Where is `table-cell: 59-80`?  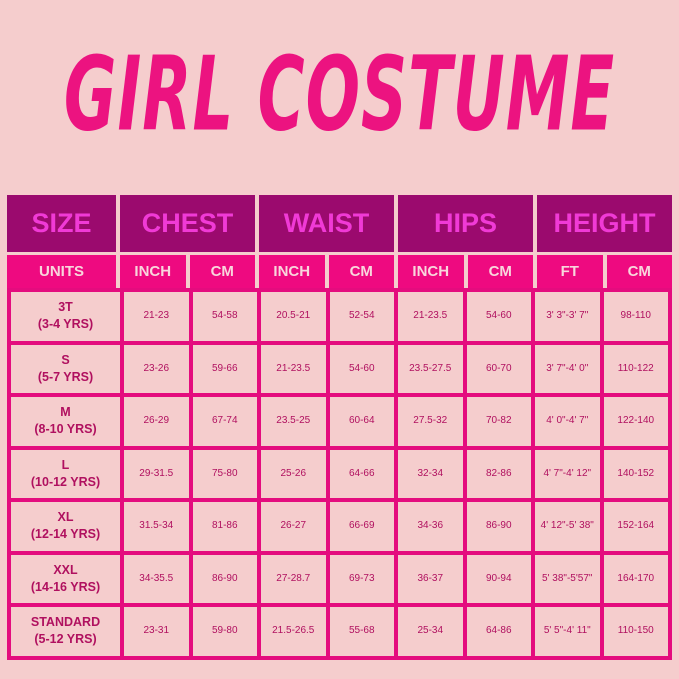 table-cell: 59-80 is located at coordinates (224, 631).